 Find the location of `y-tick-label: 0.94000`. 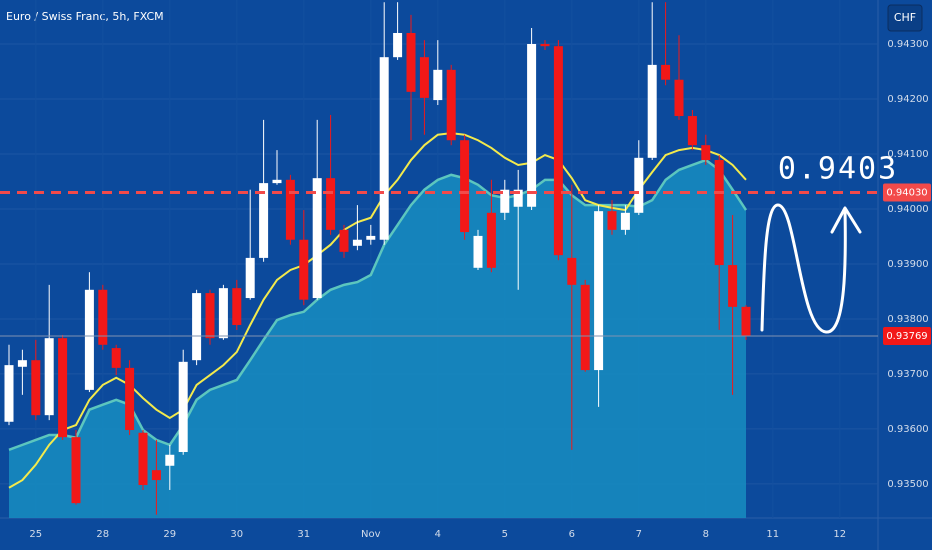

y-tick-label: 0.94000 is located at coordinates (907, 209).